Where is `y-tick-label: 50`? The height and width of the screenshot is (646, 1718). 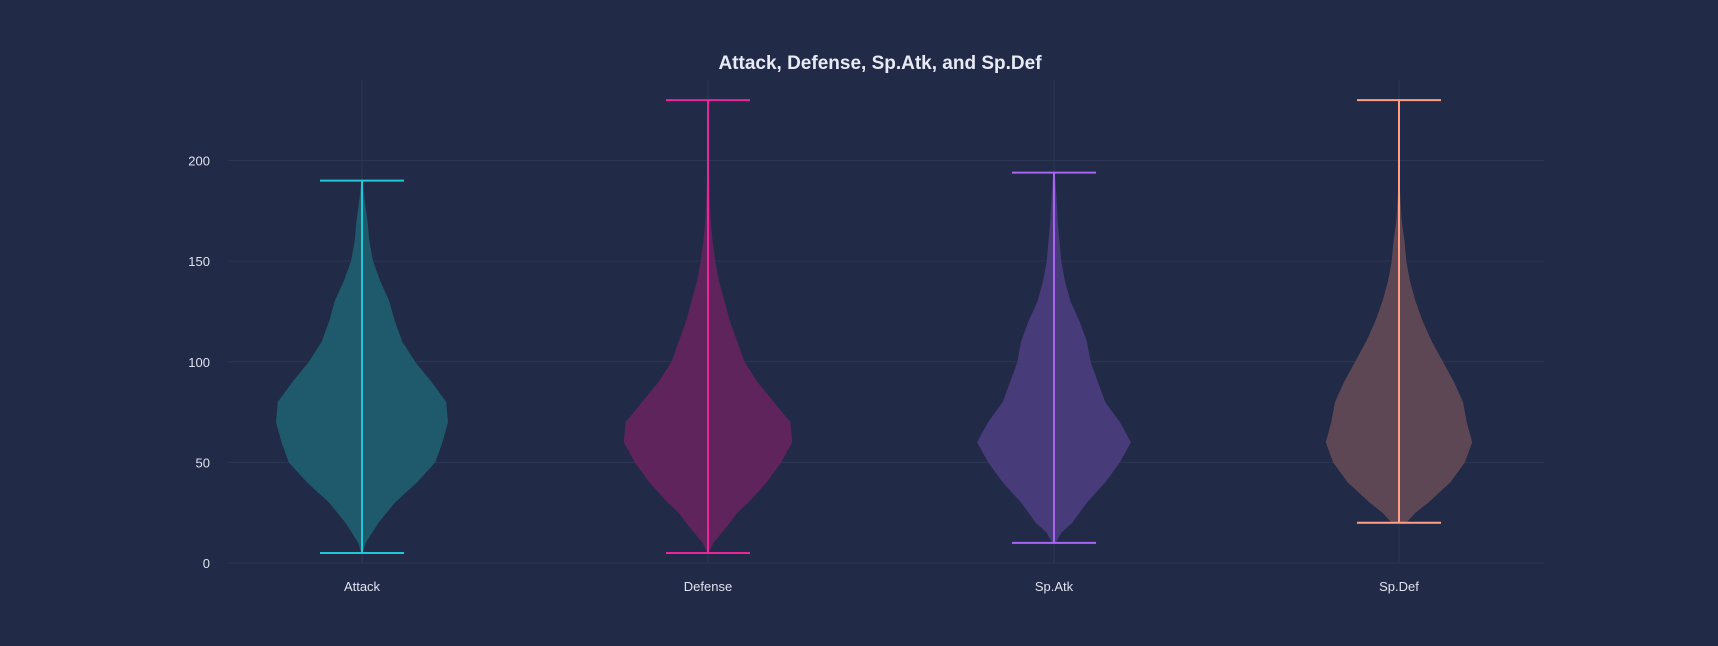
y-tick-label: 50 is located at coordinates (203, 462).